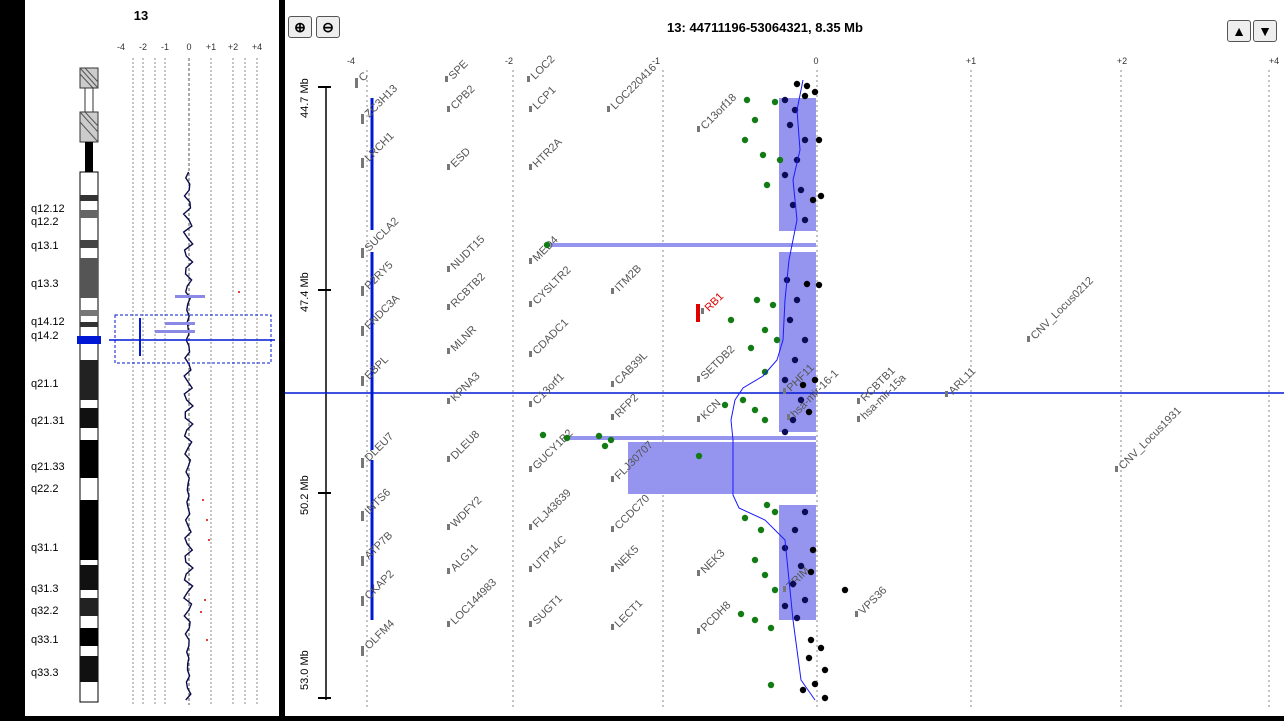 The height and width of the screenshot is (721, 1284). I want to click on gene-label: CPB2, so click(463, 97).